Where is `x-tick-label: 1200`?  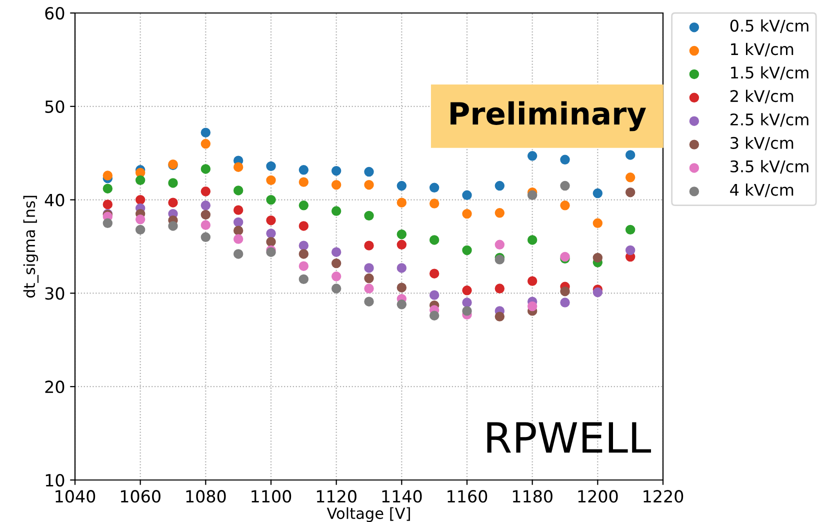 x-tick-label: 1200 is located at coordinates (598, 496).